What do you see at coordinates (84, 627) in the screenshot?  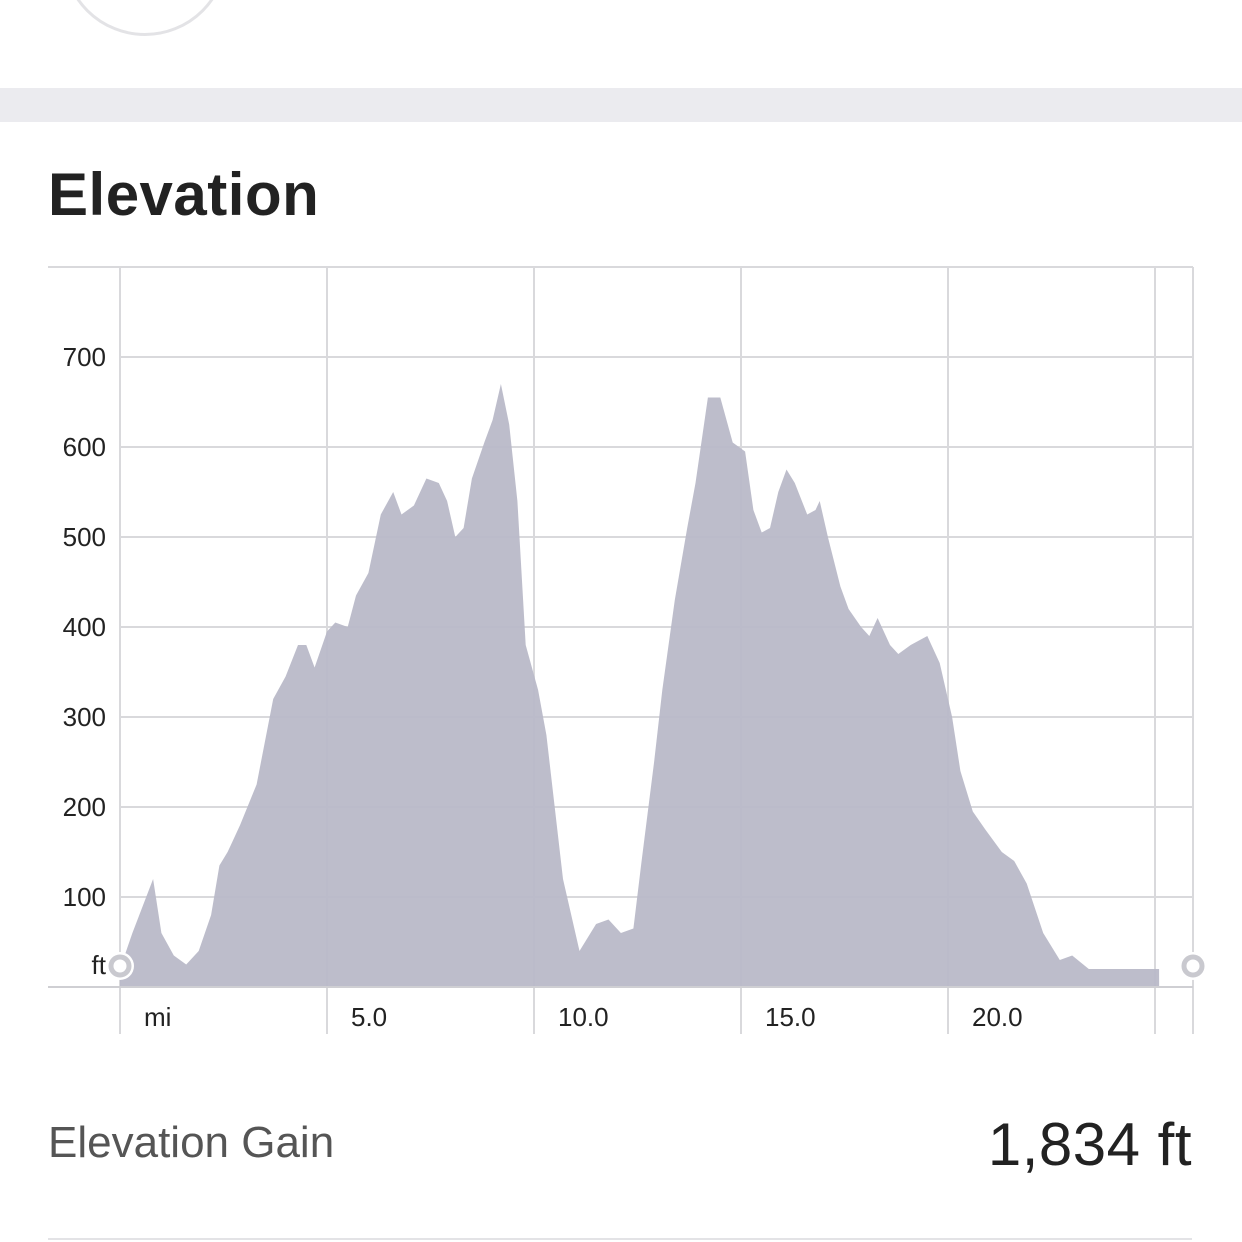 I see `y-tick-label: 400` at bounding box center [84, 627].